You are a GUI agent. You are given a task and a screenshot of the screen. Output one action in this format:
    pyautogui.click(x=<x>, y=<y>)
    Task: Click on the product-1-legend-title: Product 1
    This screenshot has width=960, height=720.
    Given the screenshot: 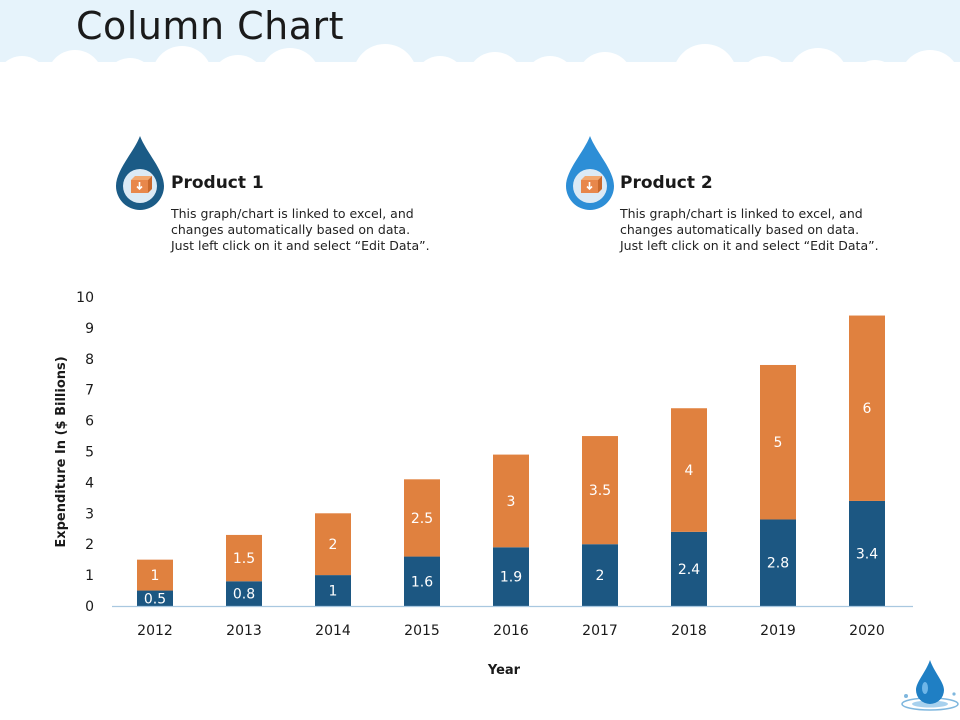 What is the action you would take?
    pyautogui.click(x=217, y=183)
    